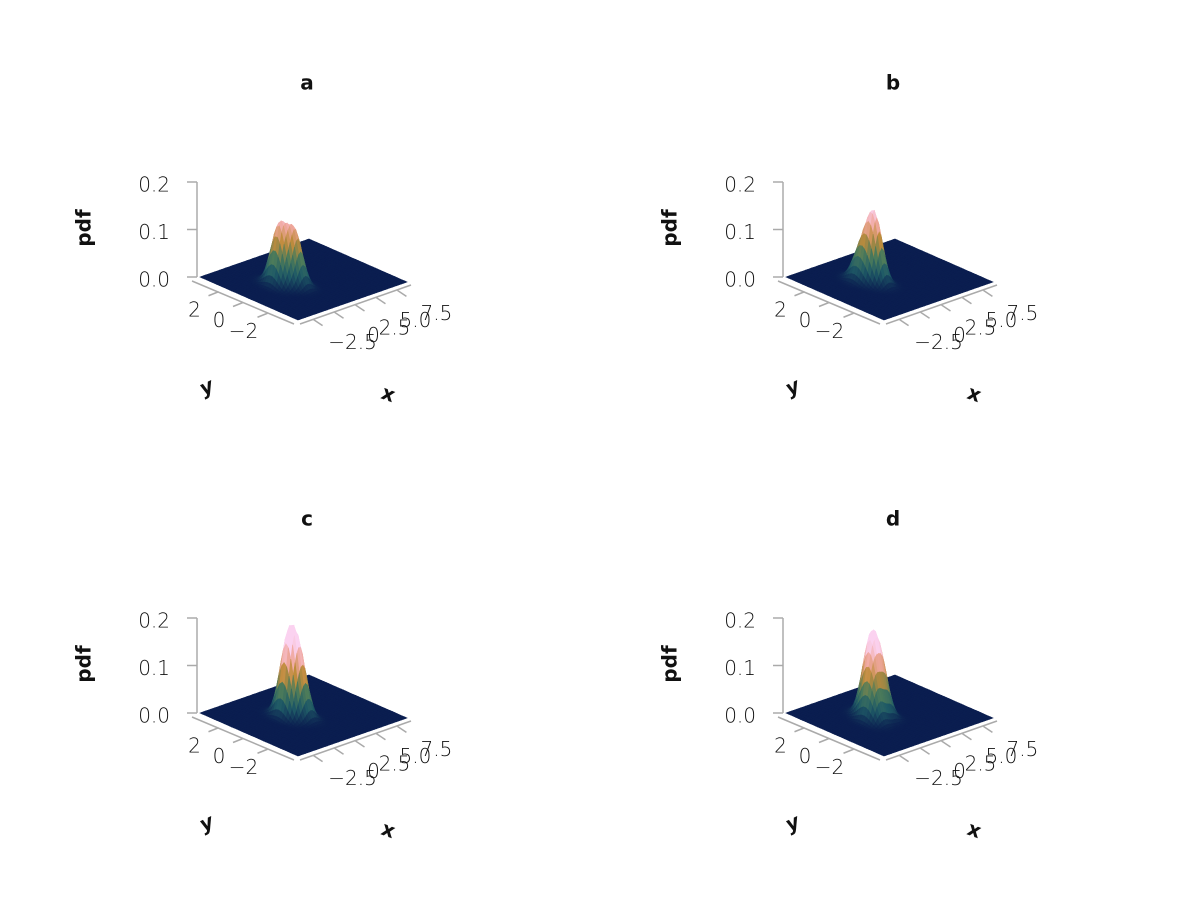 Image resolution: width=1200 pixels, height=900 pixels. What do you see at coordinates (893, 83) in the screenshot?
I see `panel-title: b` at bounding box center [893, 83].